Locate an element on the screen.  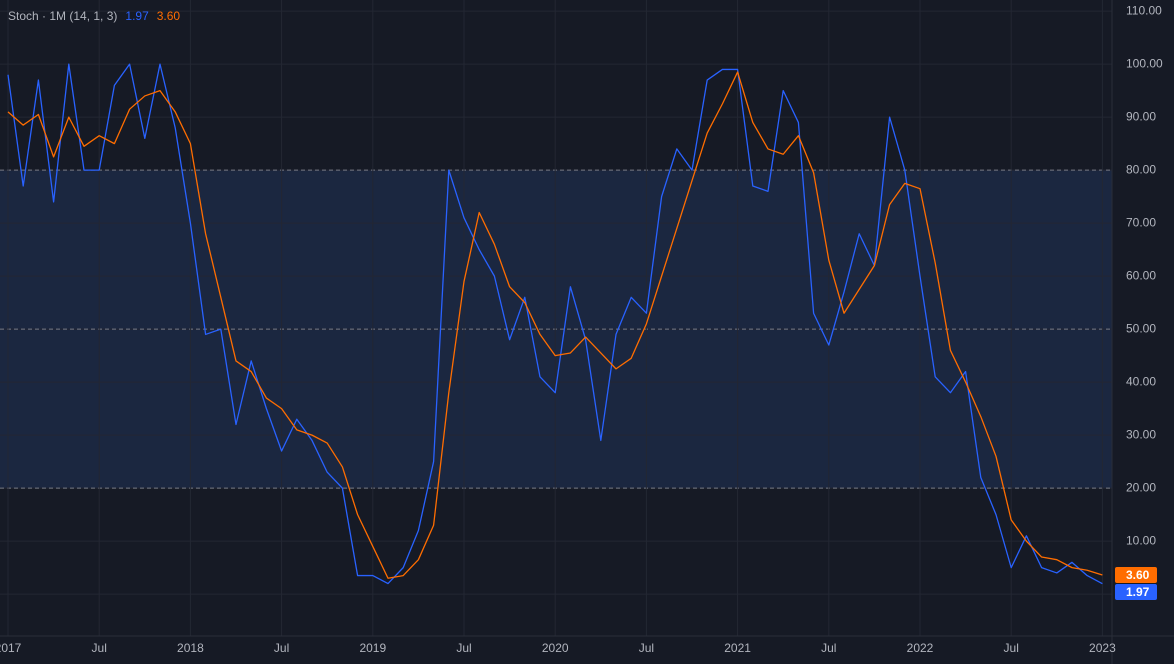
y-tick-label: 30.00 is located at coordinates (1141, 434).